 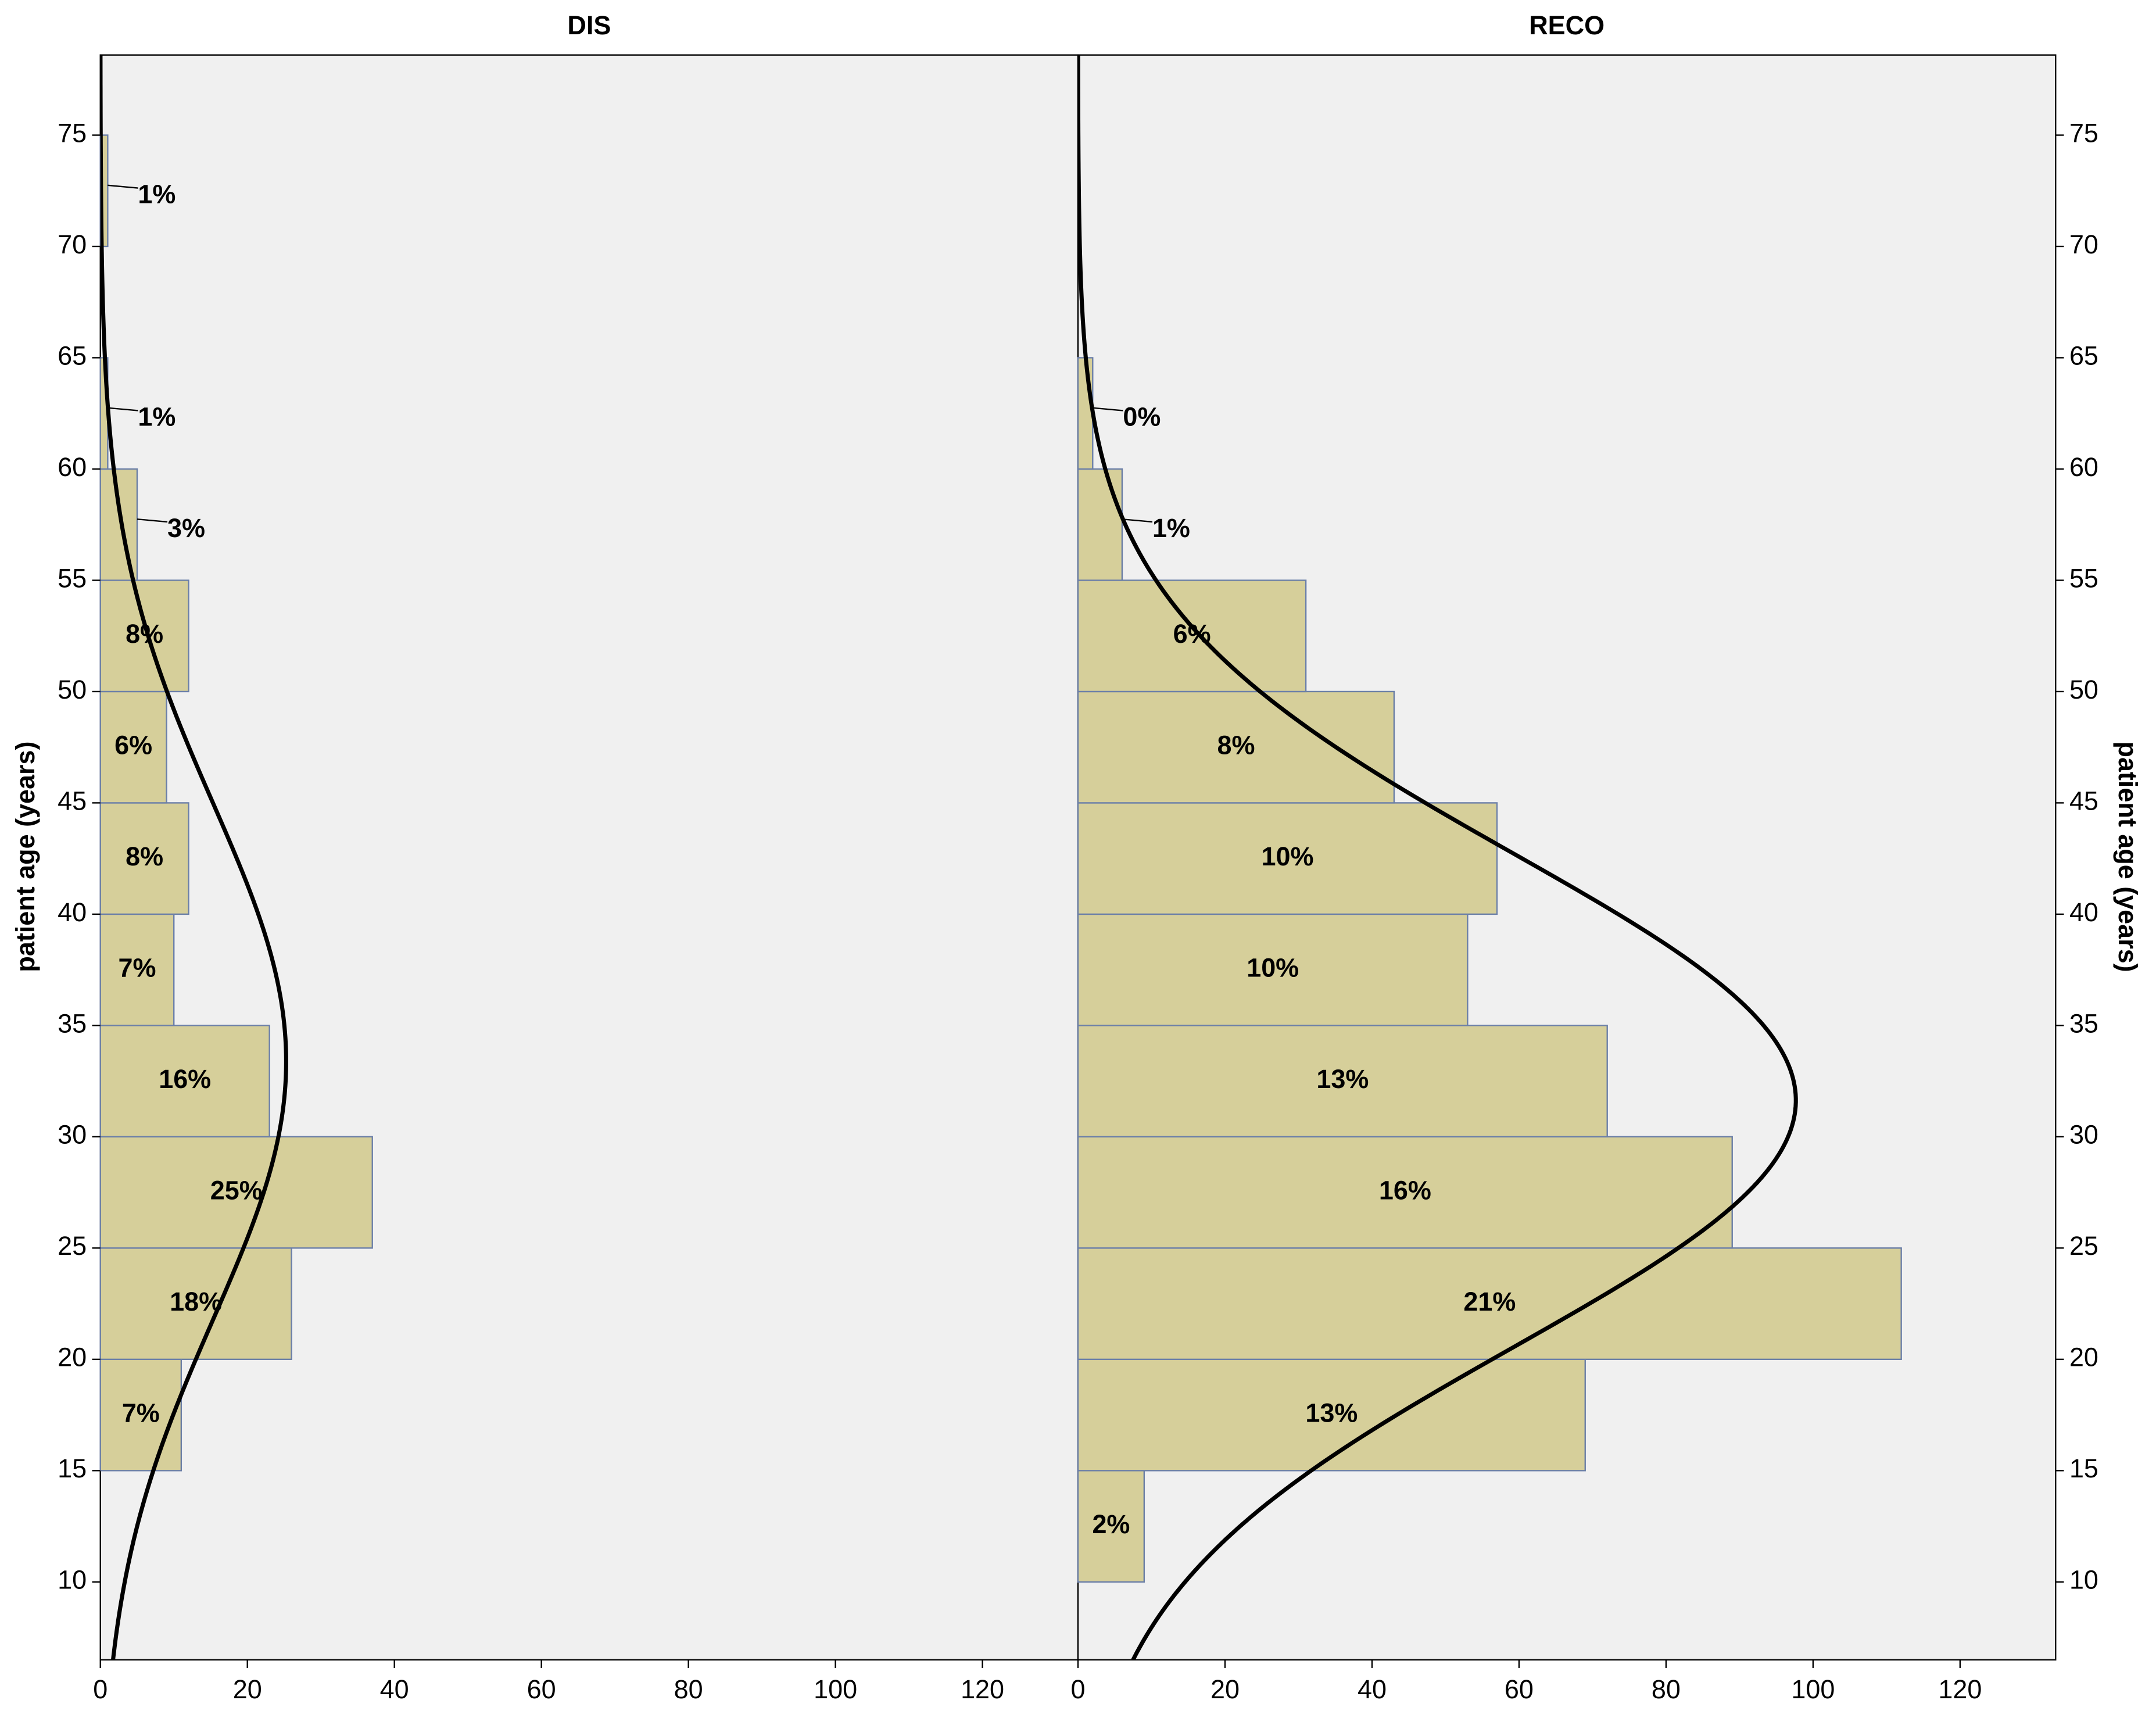 I want to click on panel-title: RECO, so click(x=1567, y=25).